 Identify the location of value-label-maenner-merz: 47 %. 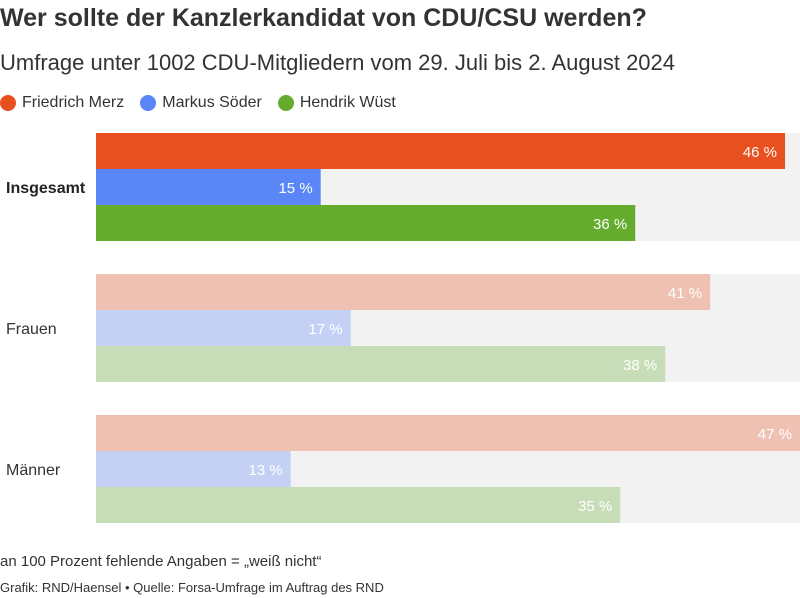
(775, 434).